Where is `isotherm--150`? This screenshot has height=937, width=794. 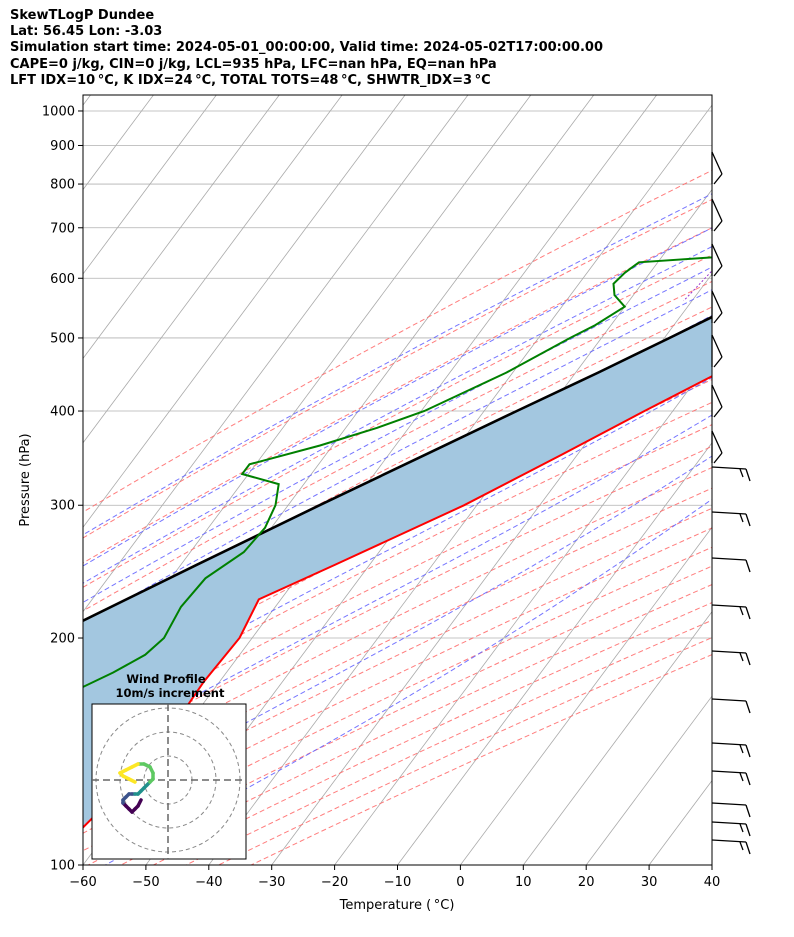 isotherm--150 is located at coordinates (87, 100).